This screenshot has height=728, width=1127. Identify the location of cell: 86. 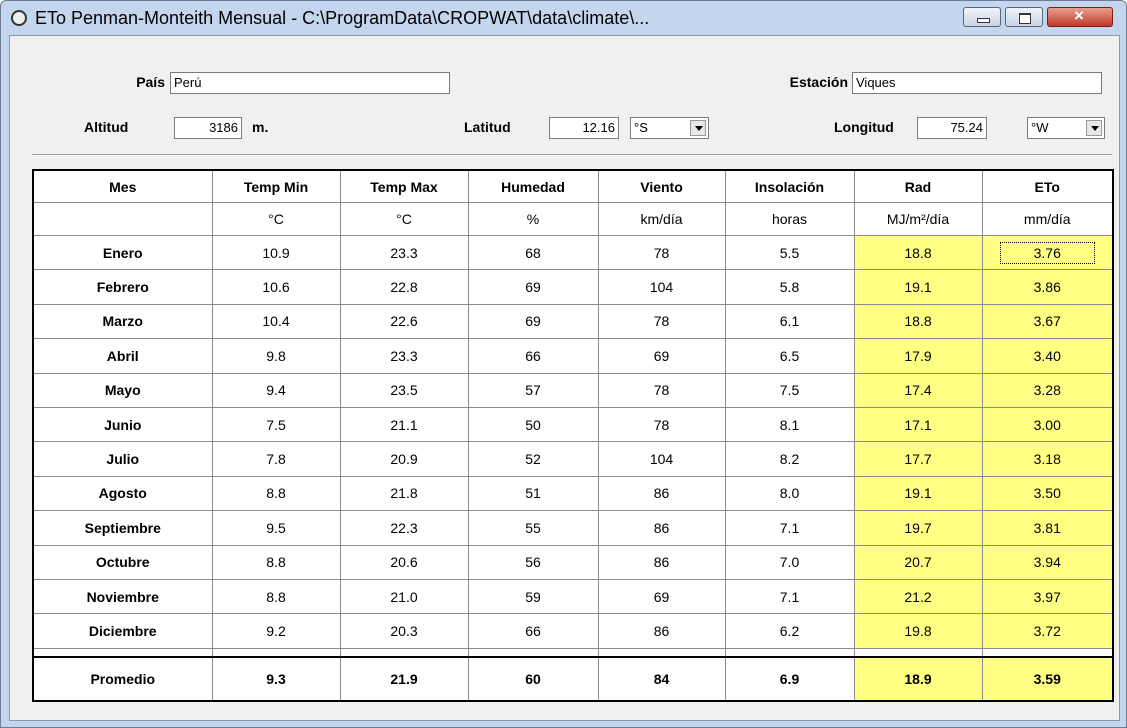
(661, 493).